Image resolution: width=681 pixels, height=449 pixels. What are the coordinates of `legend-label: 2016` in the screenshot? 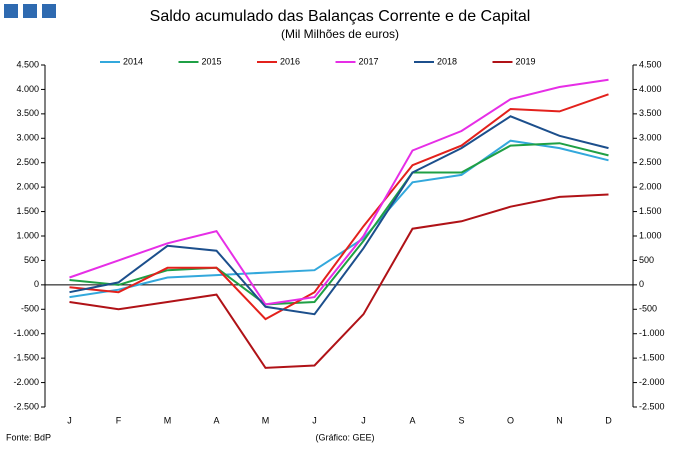 It's located at (290, 61).